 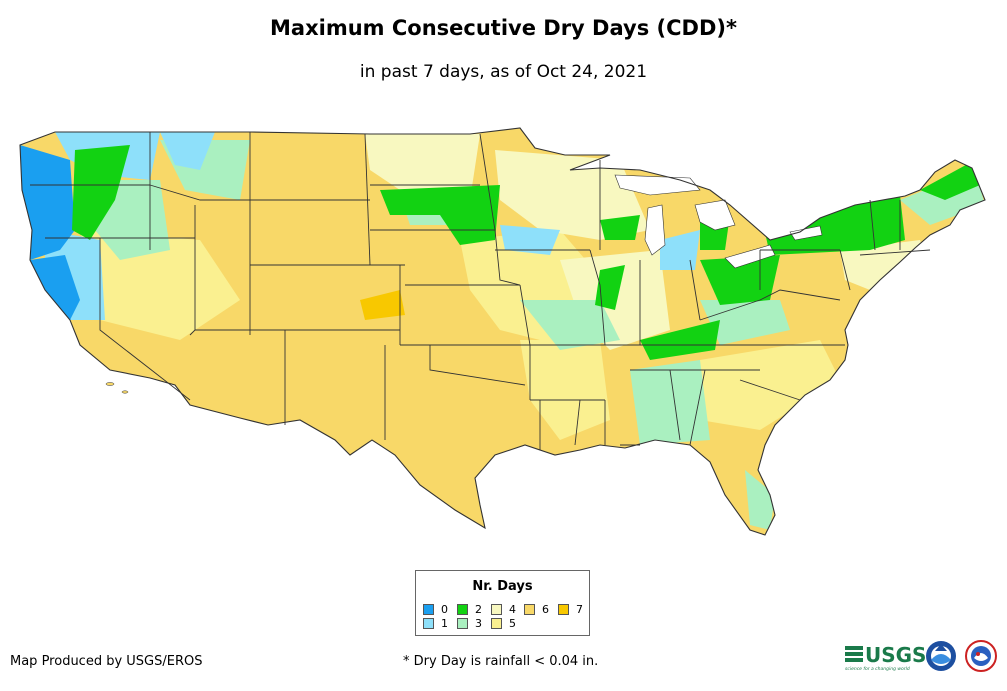 I want to click on zone-2-maine-north, so click(x=950, y=180).